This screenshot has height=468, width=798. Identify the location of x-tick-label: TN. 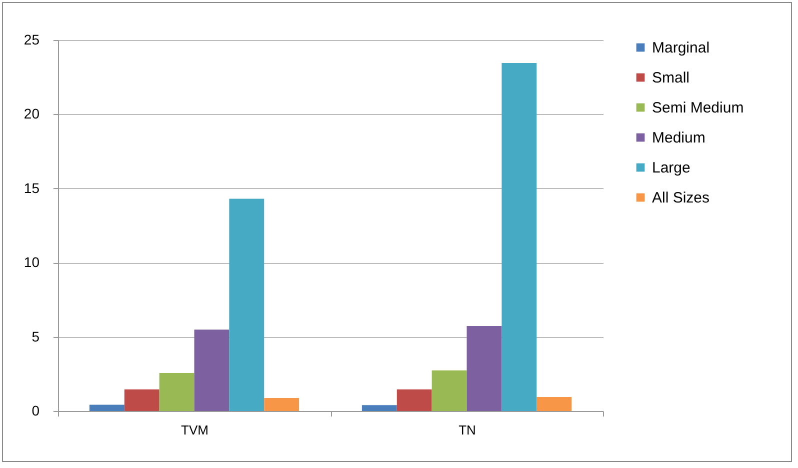
(467, 430).